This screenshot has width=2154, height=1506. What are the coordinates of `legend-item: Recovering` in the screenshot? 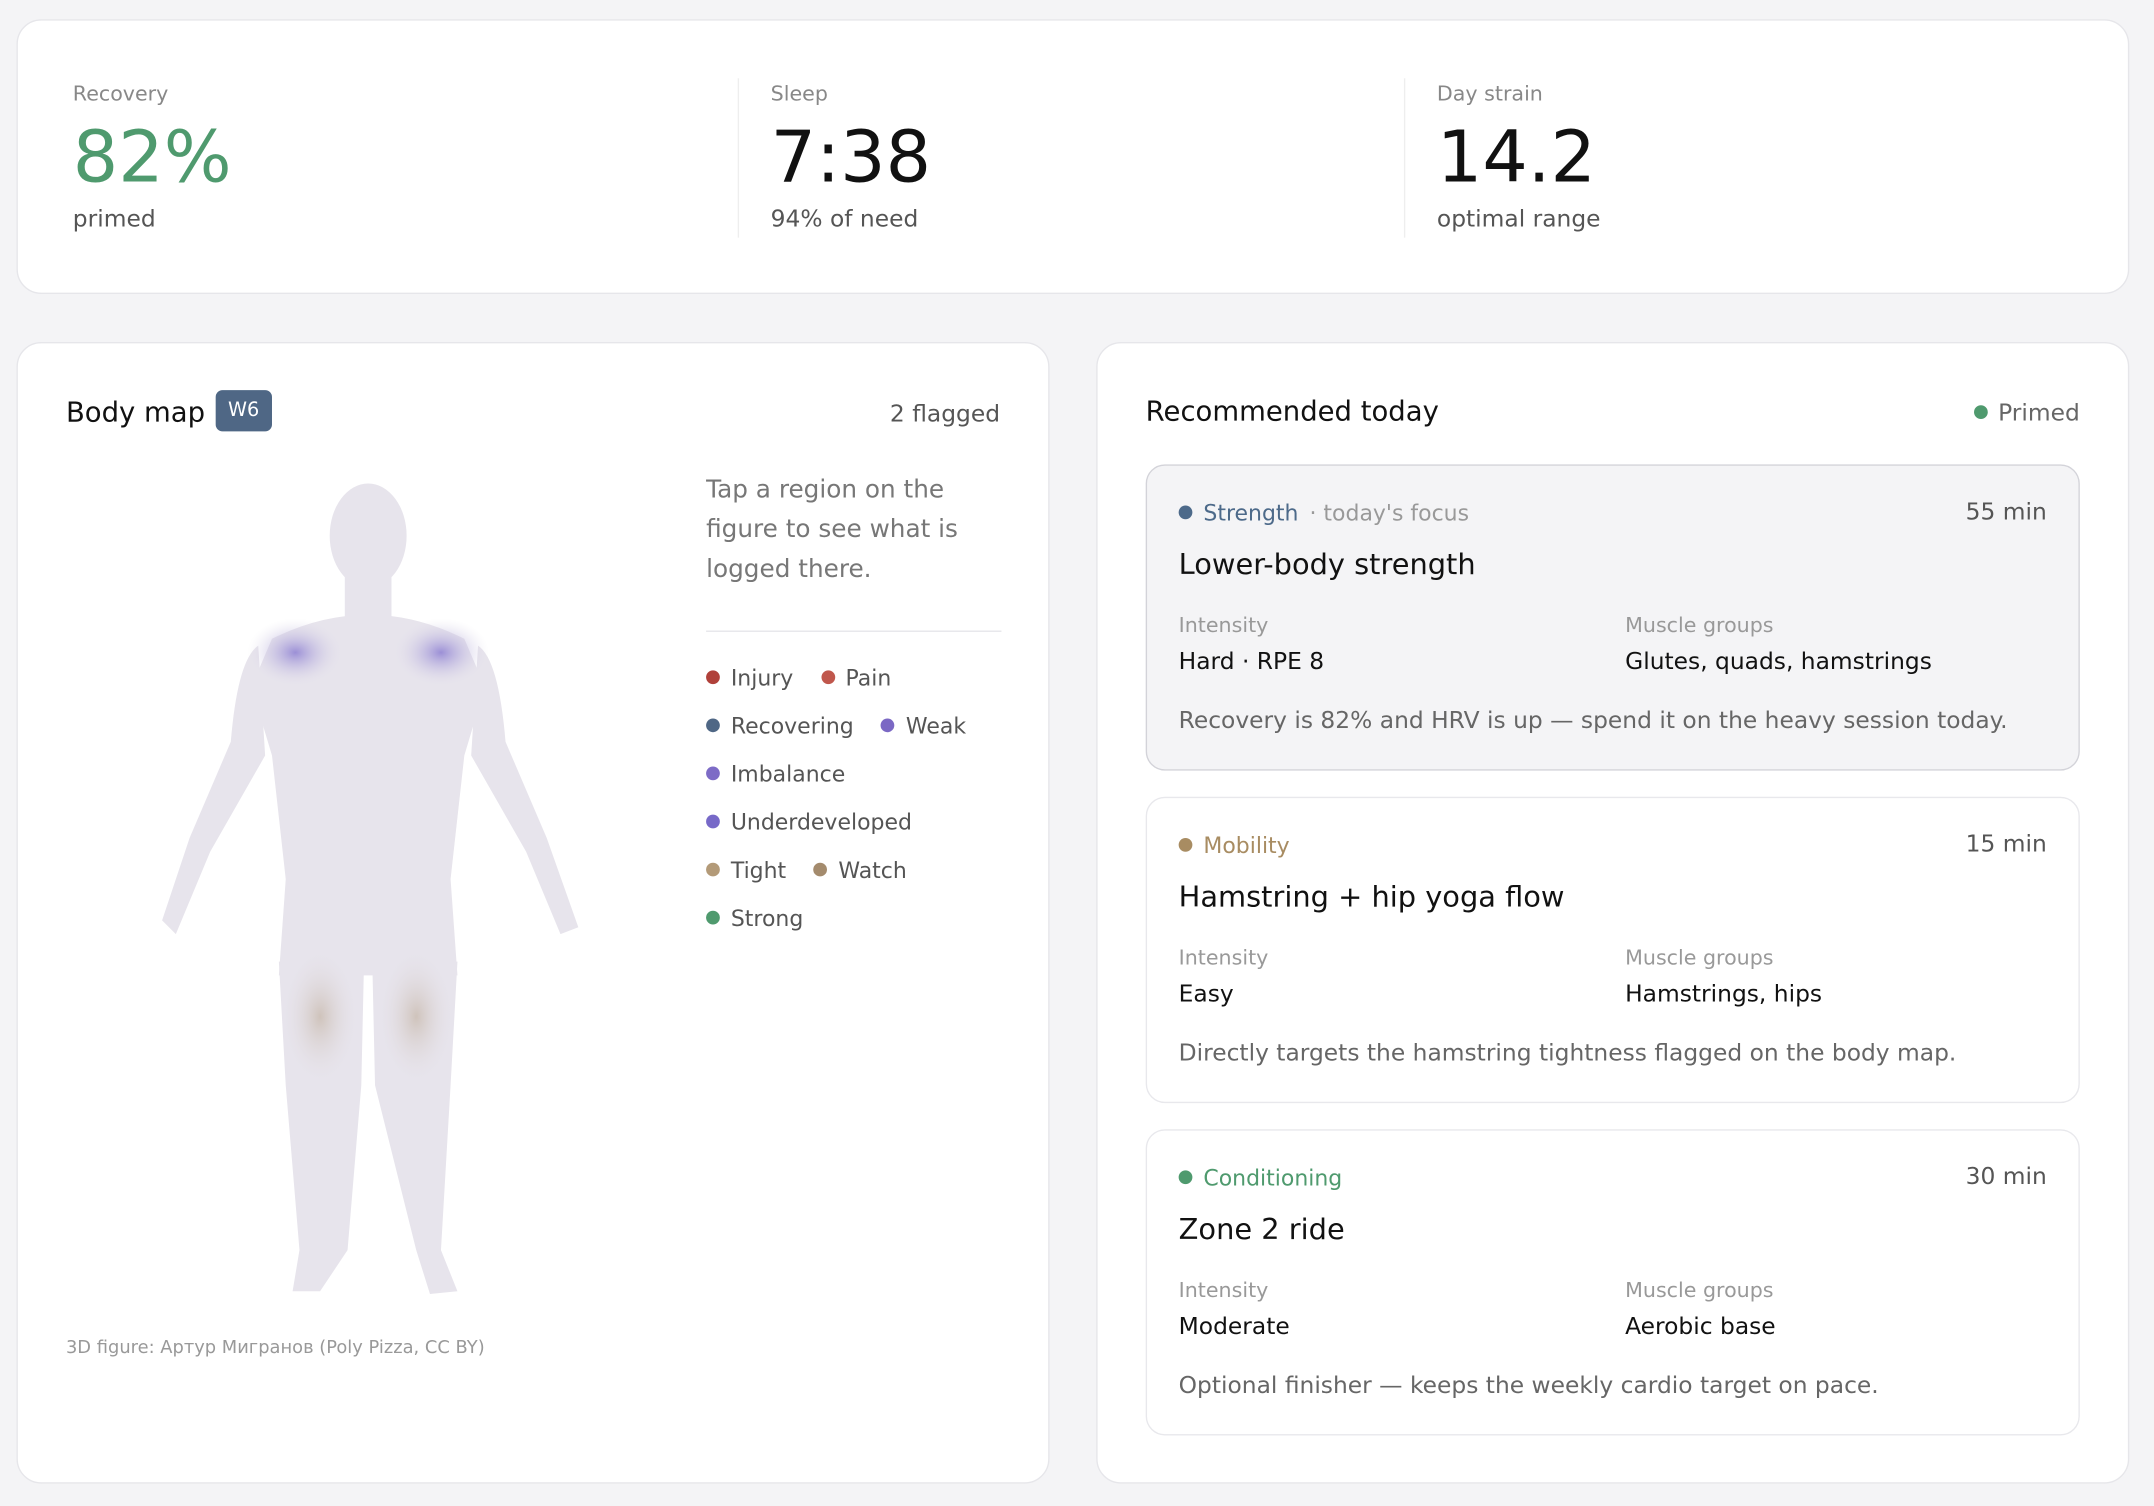 It's located at (780, 726).